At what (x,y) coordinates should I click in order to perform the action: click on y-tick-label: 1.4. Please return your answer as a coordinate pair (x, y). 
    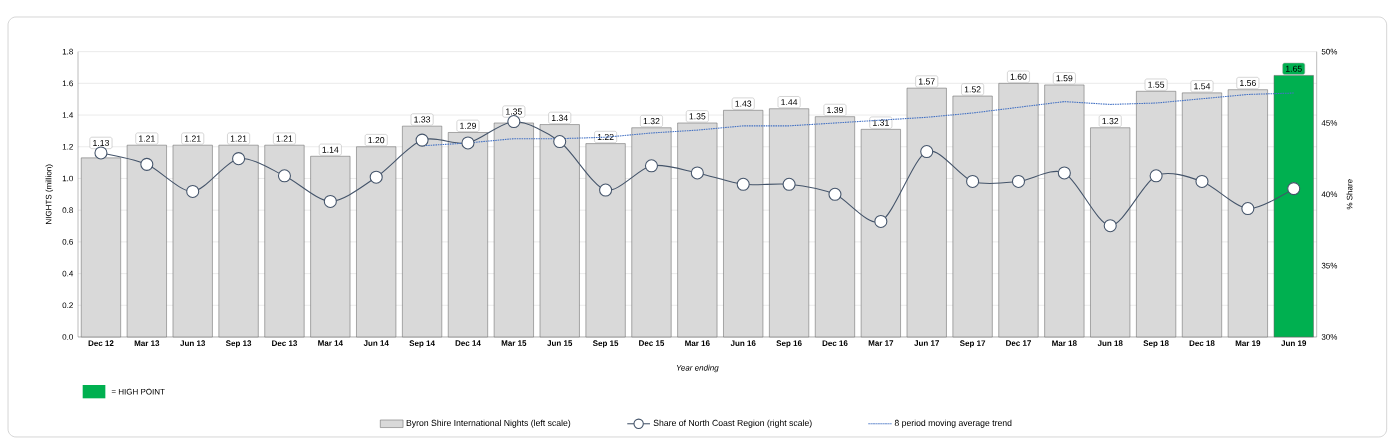
    Looking at the image, I should click on (68, 115).